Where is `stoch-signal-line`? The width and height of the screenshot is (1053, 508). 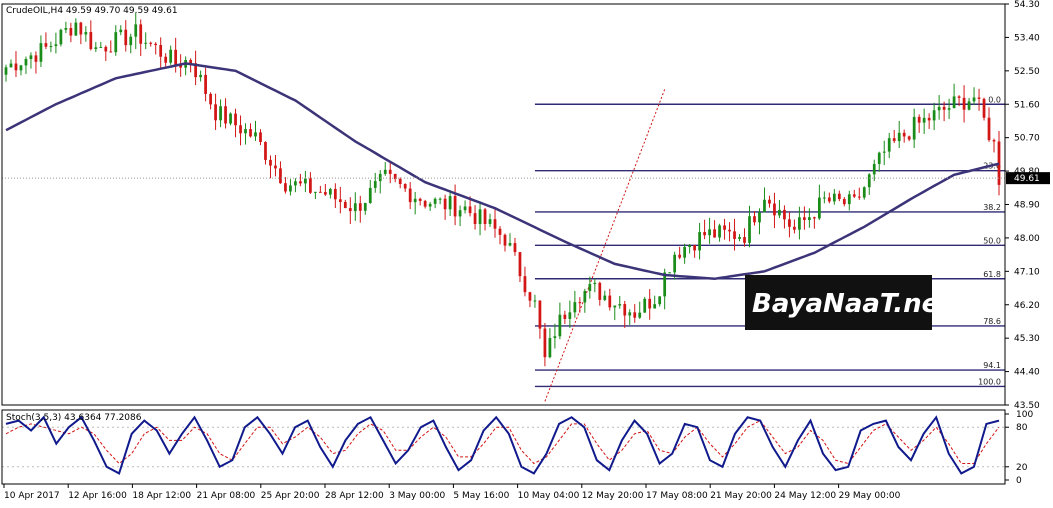 stoch-signal-line is located at coordinates (502, 442).